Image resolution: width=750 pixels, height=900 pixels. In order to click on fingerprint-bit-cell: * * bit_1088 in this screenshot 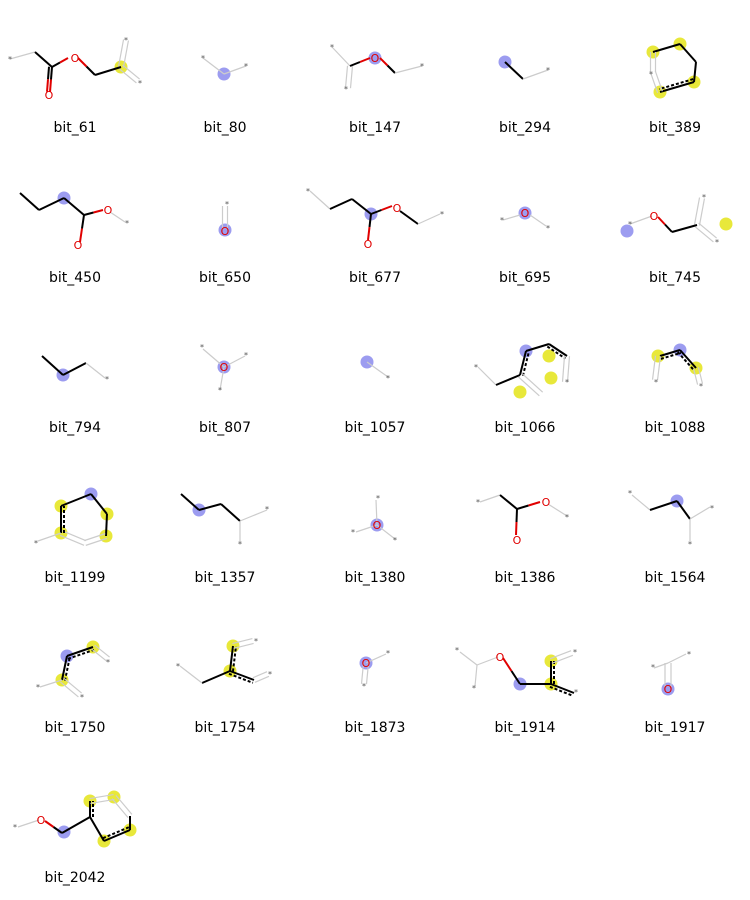, I will do `click(675, 375)`.